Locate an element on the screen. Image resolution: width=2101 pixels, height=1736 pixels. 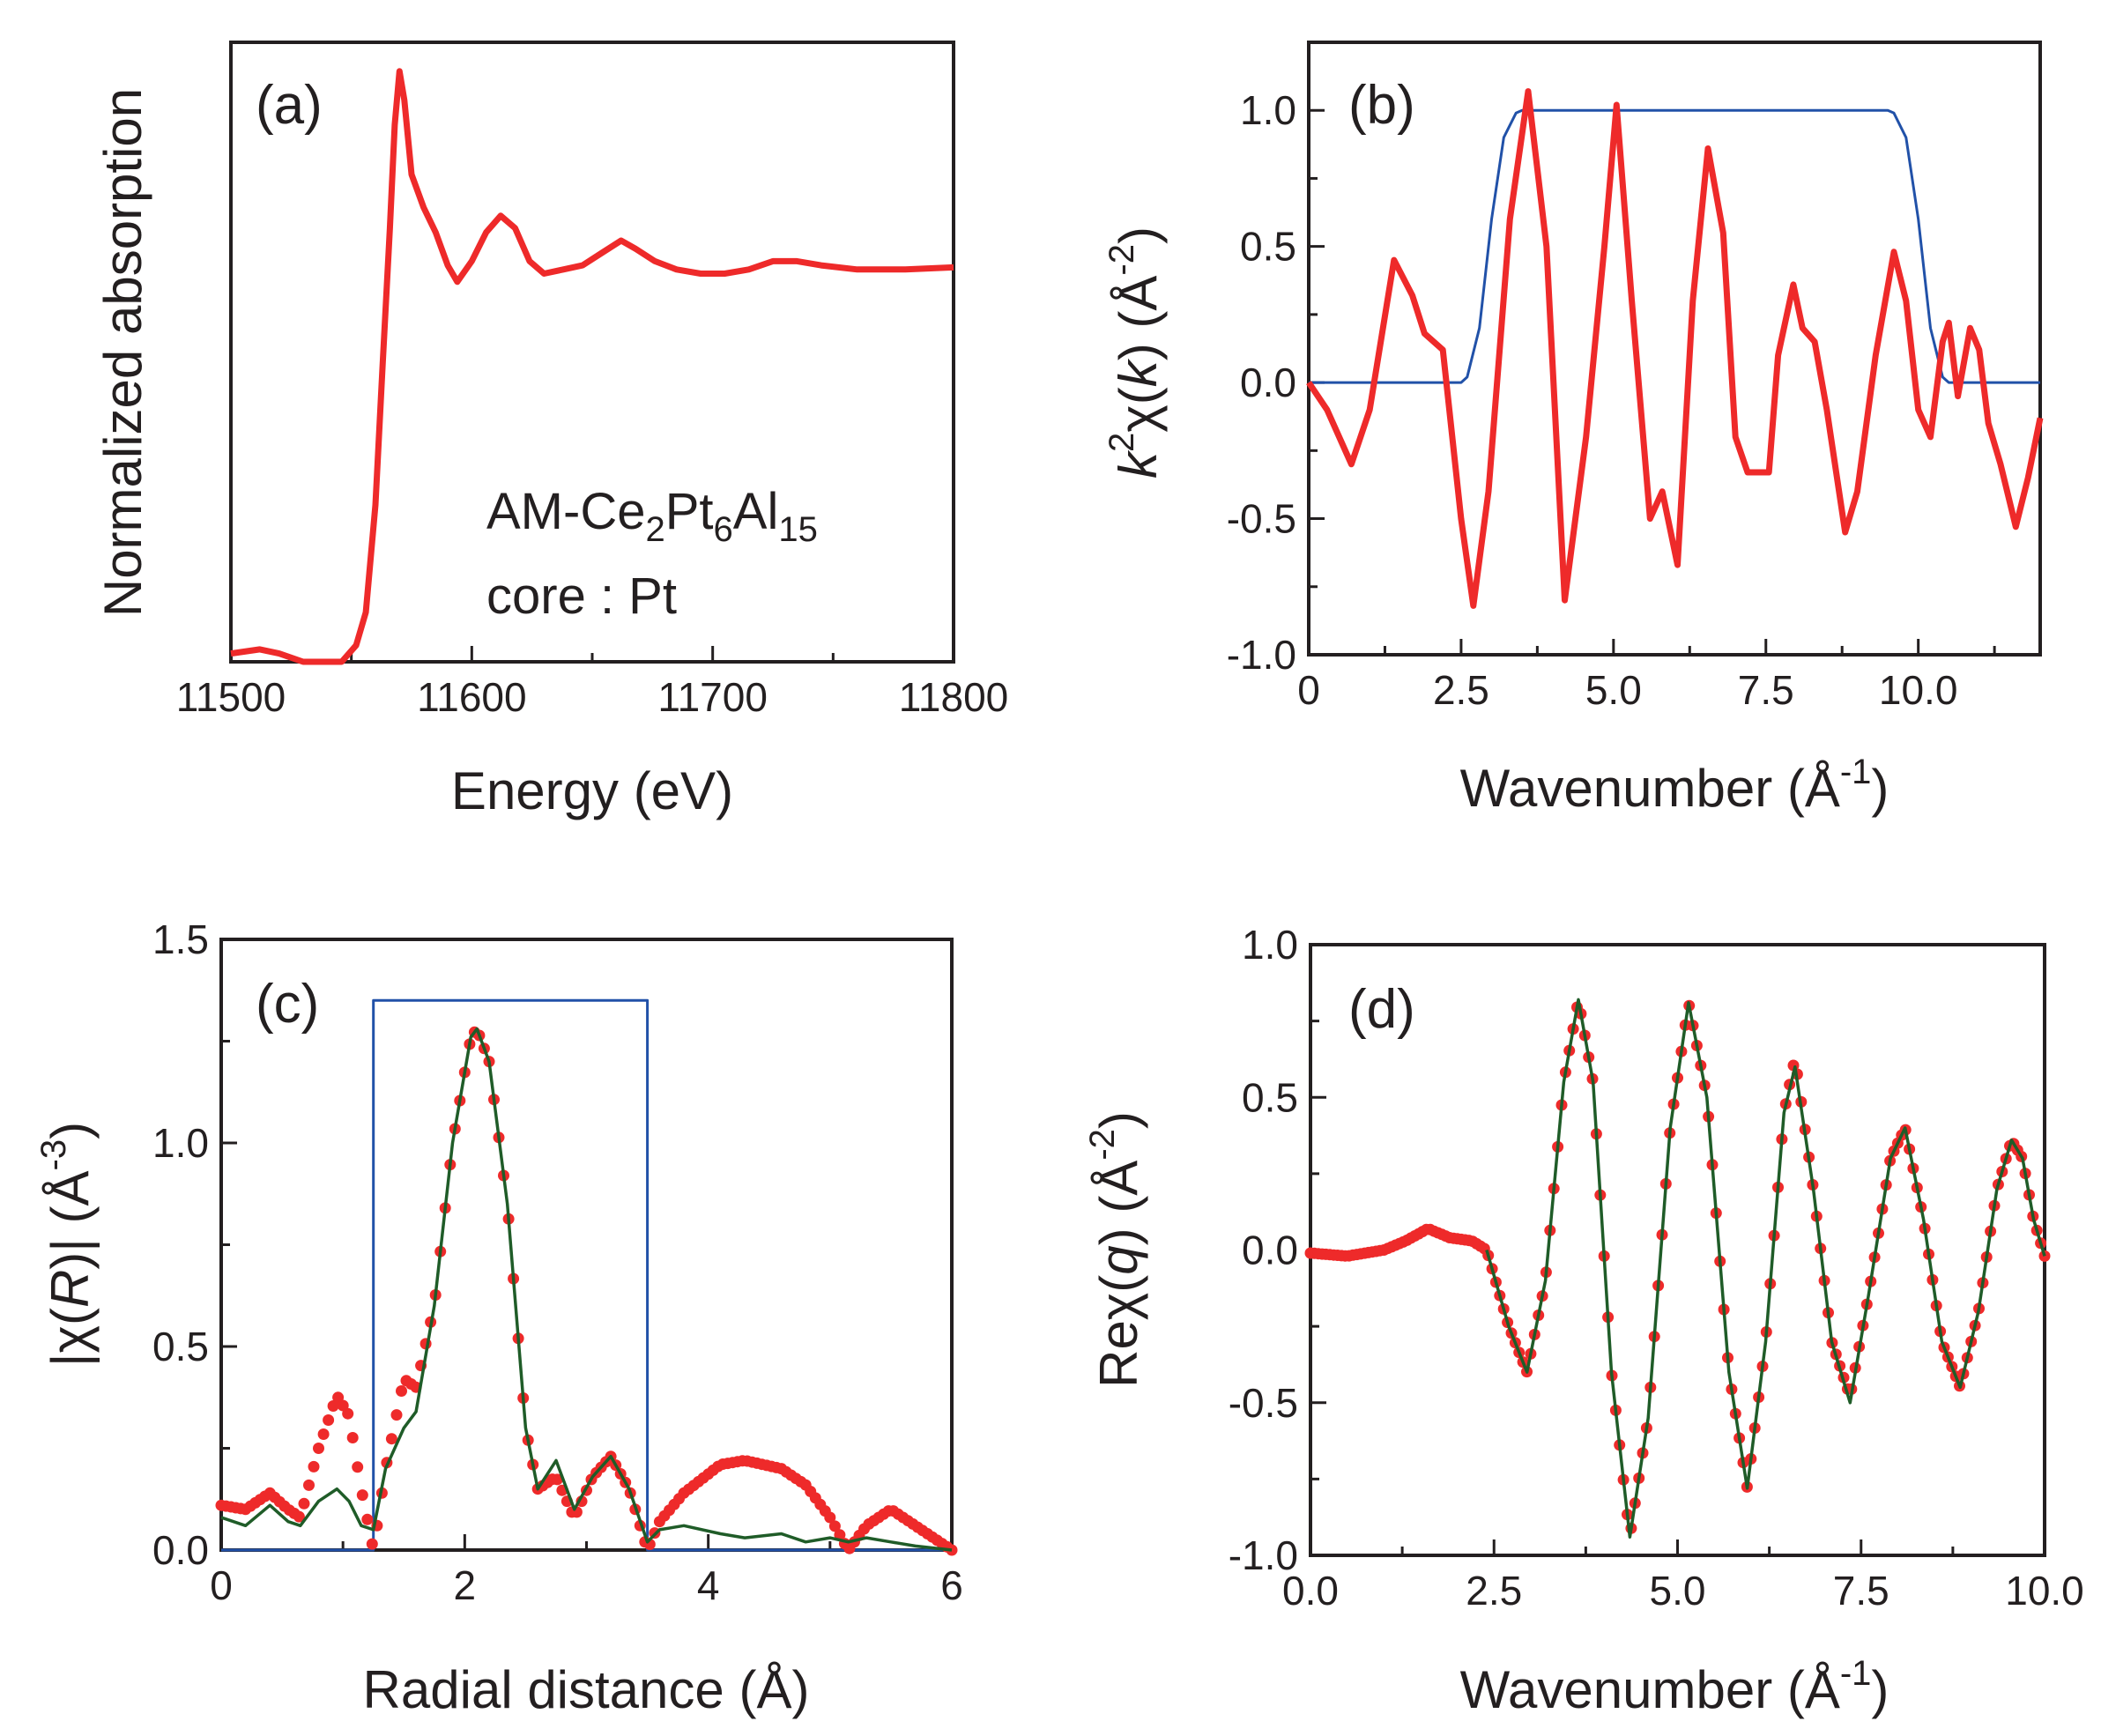
panel-c-xlabel: Radial distance (Å) is located at coordinates (587, 1689).